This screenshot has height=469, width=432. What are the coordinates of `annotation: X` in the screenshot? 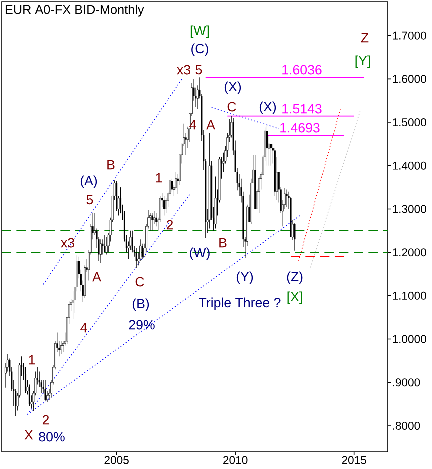 It's located at (29, 435).